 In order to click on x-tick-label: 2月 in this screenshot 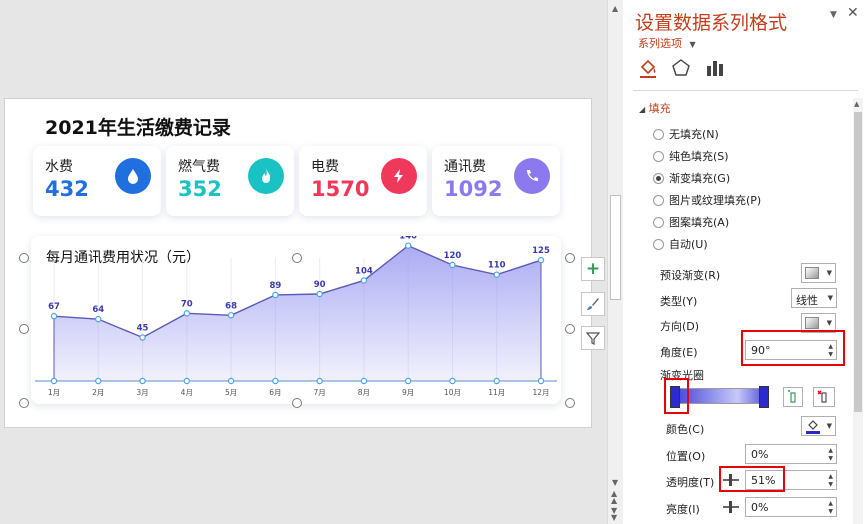, I will do `click(98, 392)`.